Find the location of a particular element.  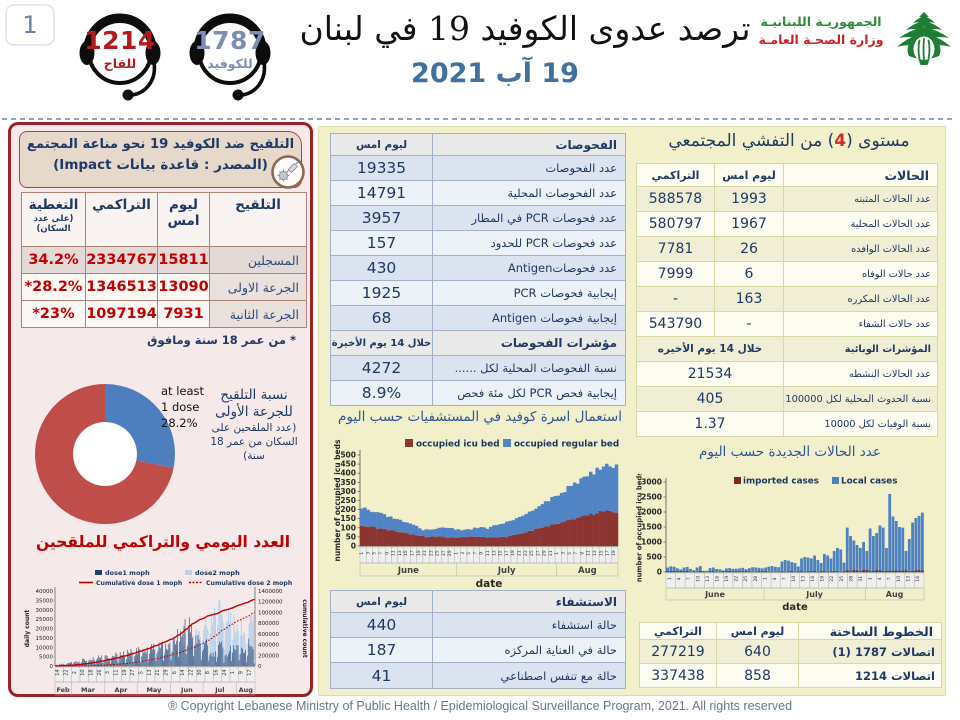

tests-row: إيجابية فحوصات Antigen 68 is located at coordinates (478, 318).